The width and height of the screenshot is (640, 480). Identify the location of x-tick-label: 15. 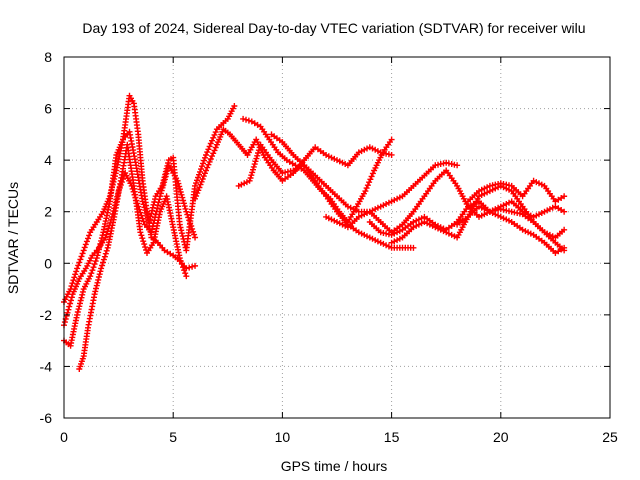
(392, 437).